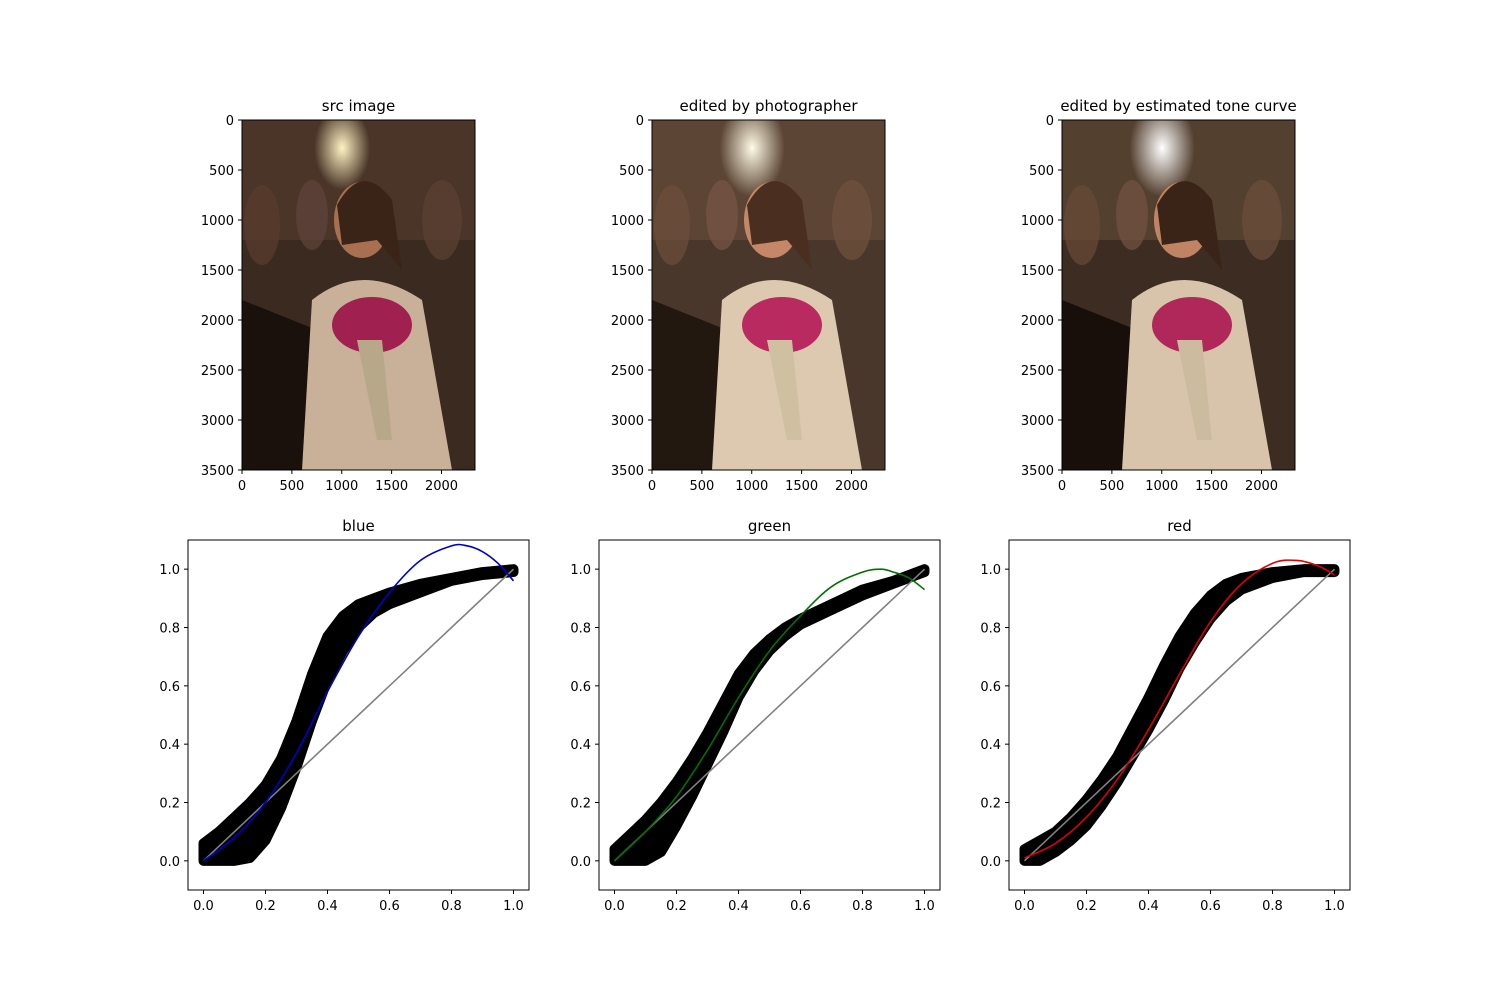  I want to click on photo-estimated, so click(1178, 295).